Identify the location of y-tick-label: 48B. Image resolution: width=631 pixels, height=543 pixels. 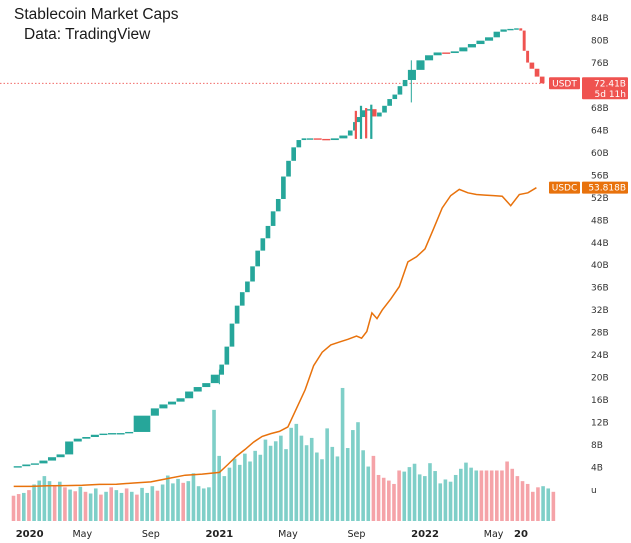
(600, 221).